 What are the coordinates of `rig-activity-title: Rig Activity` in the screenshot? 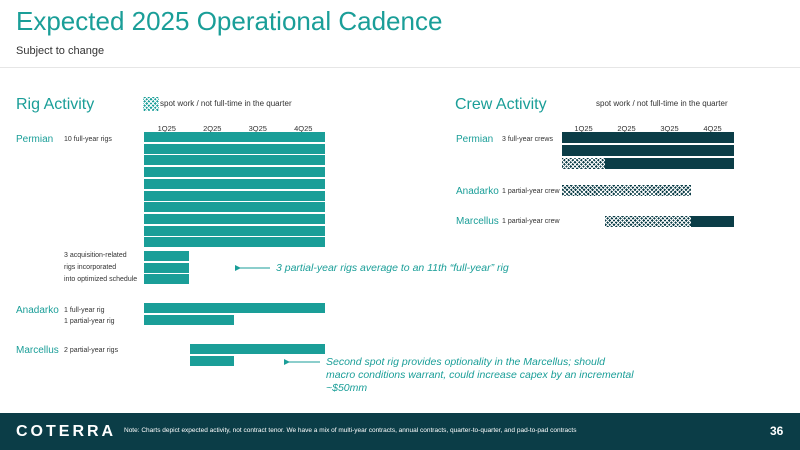 It's located at (55, 104).